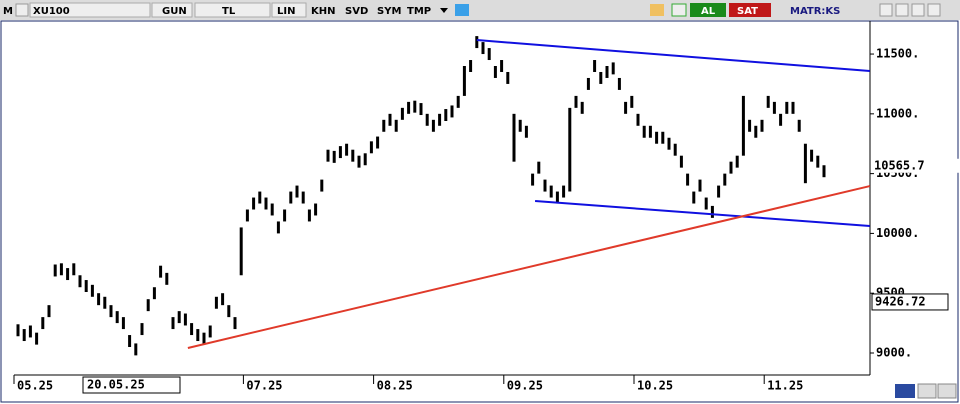  I want to click on last-value-box, so click(915, 165).